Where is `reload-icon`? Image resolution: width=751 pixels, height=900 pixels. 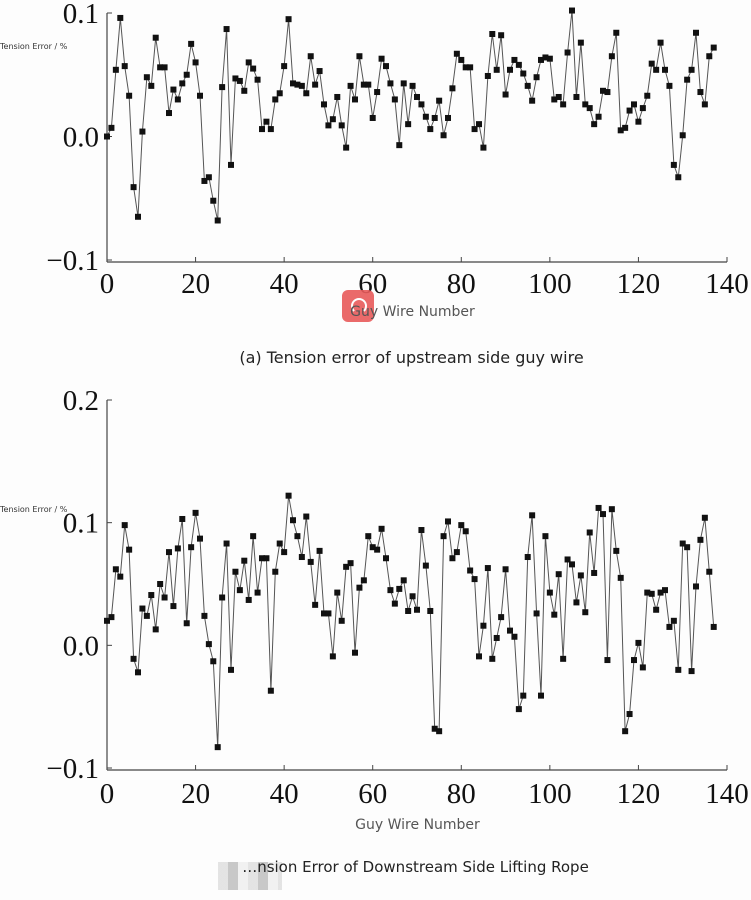
reload-icon is located at coordinates (358, 306).